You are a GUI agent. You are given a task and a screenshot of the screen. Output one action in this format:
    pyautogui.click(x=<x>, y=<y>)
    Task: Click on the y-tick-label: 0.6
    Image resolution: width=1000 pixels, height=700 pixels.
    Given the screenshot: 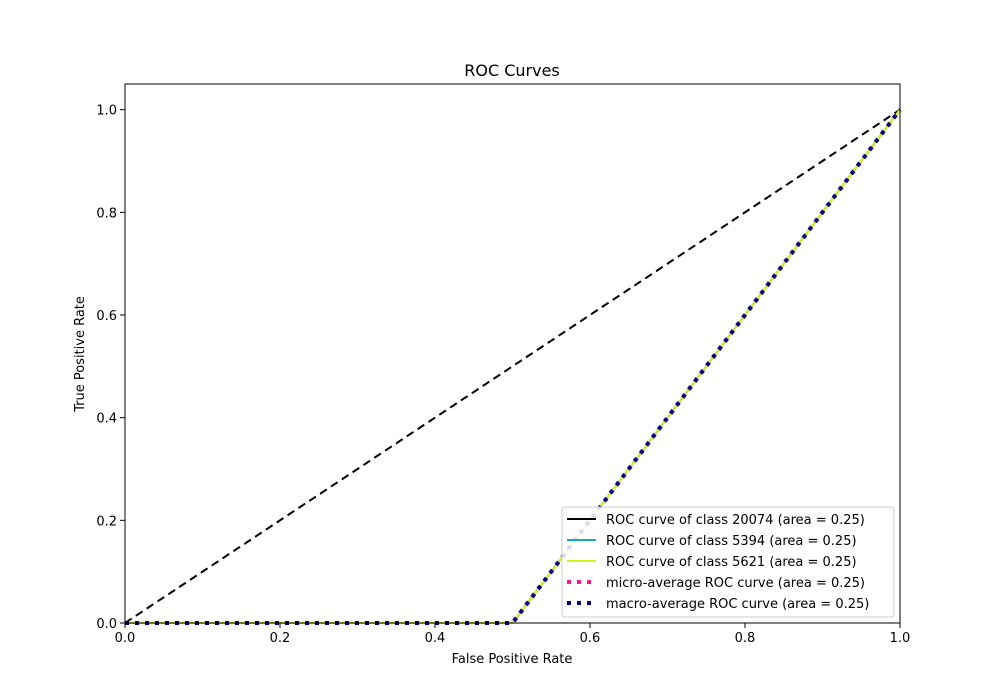 What is the action you would take?
    pyautogui.click(x=106, y=316)
    